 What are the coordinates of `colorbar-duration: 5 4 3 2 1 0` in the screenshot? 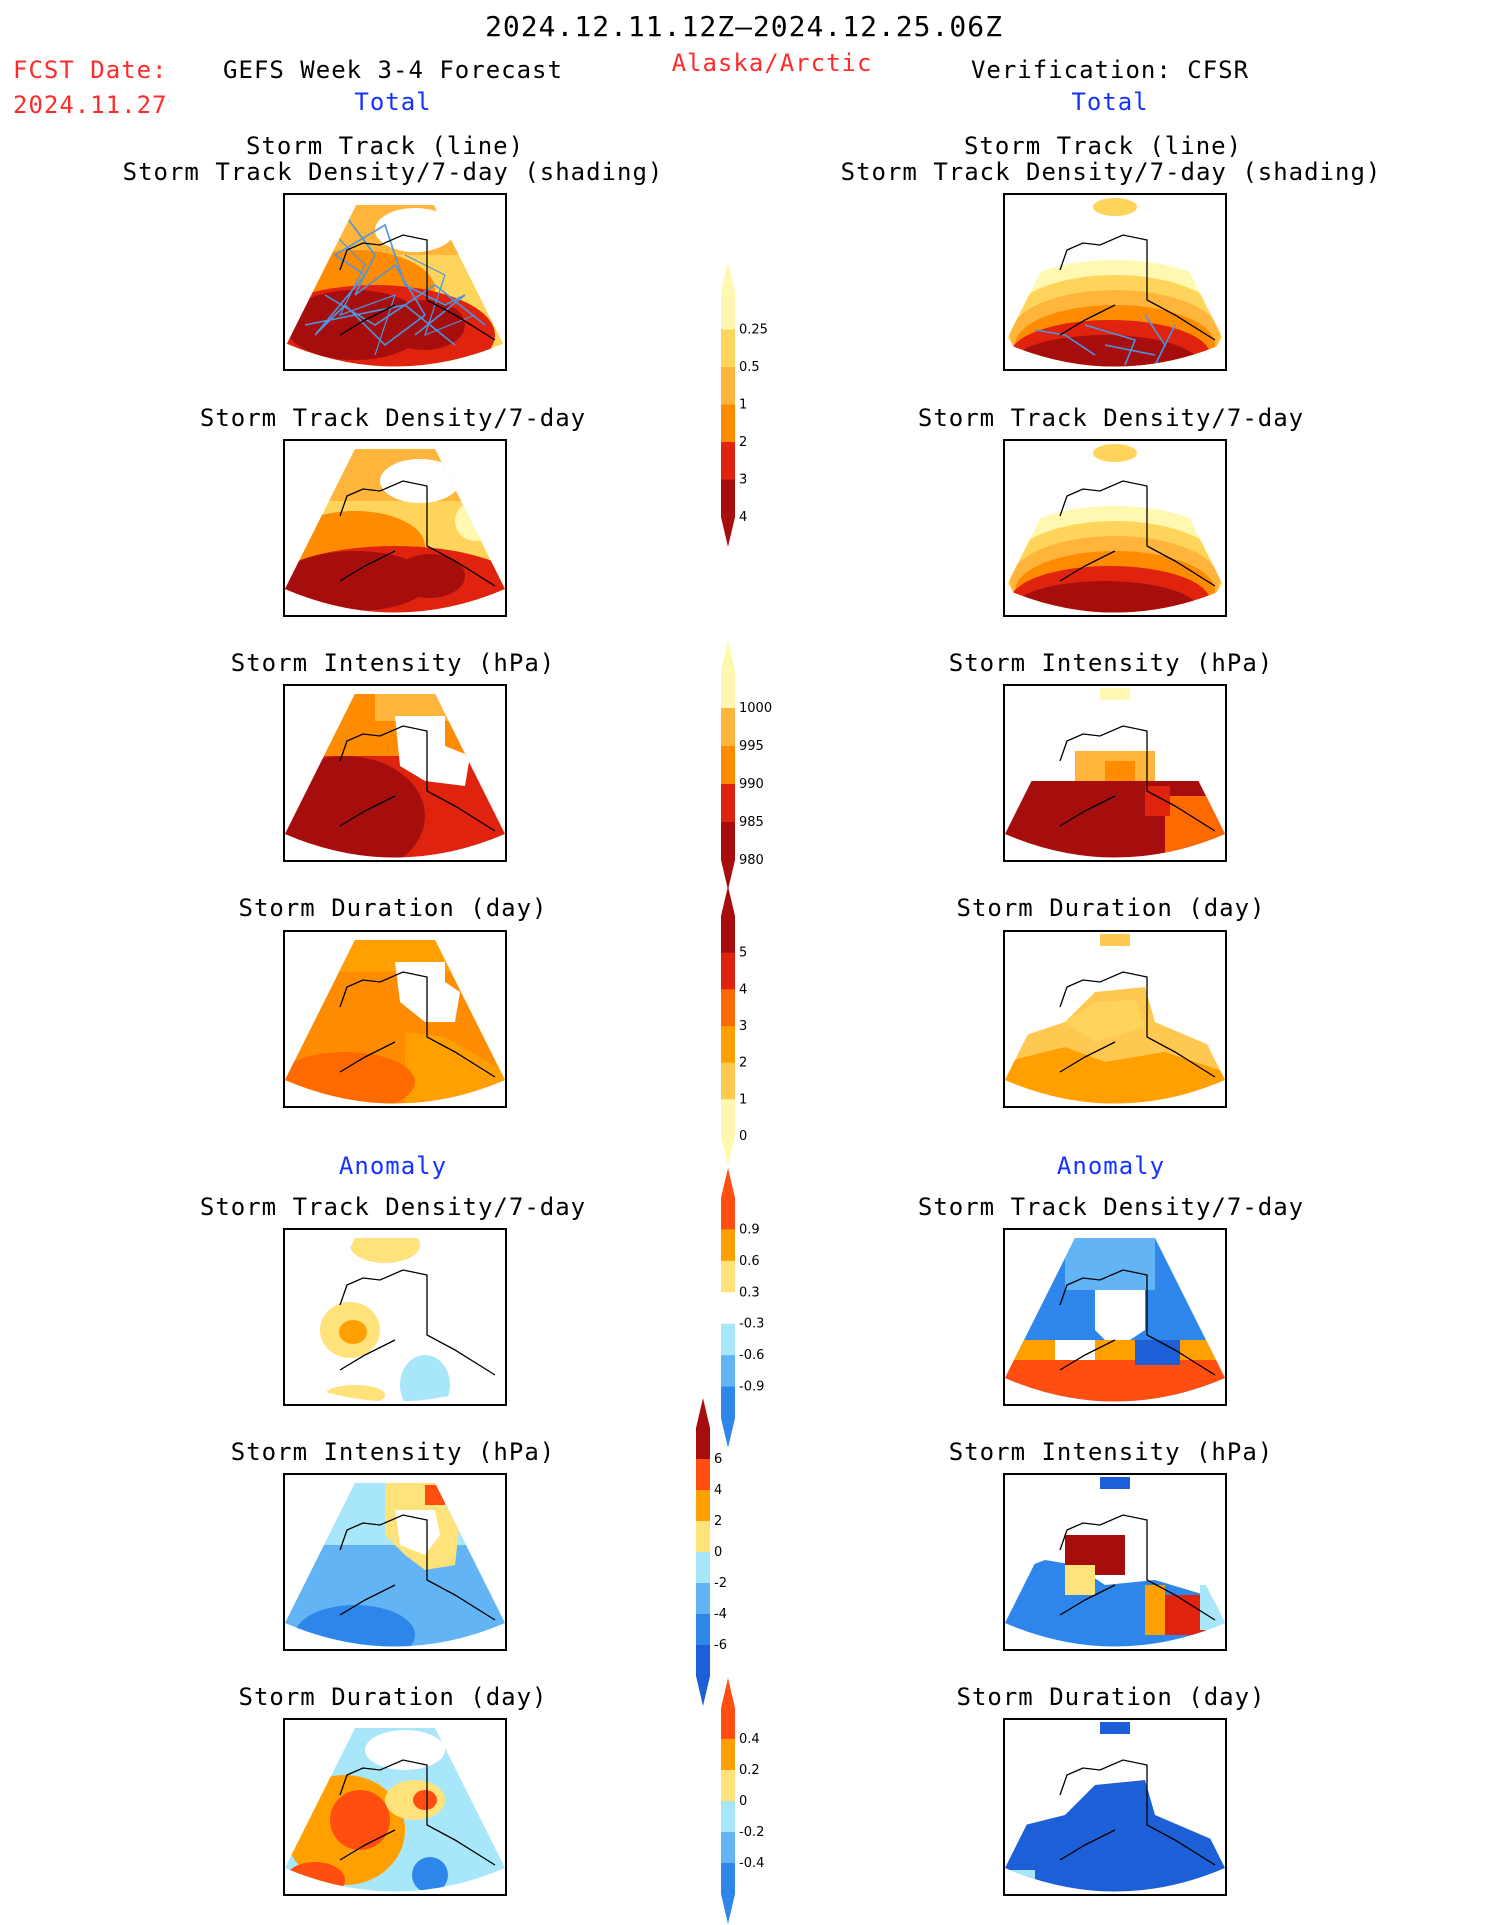 It's located at (734, 1026).